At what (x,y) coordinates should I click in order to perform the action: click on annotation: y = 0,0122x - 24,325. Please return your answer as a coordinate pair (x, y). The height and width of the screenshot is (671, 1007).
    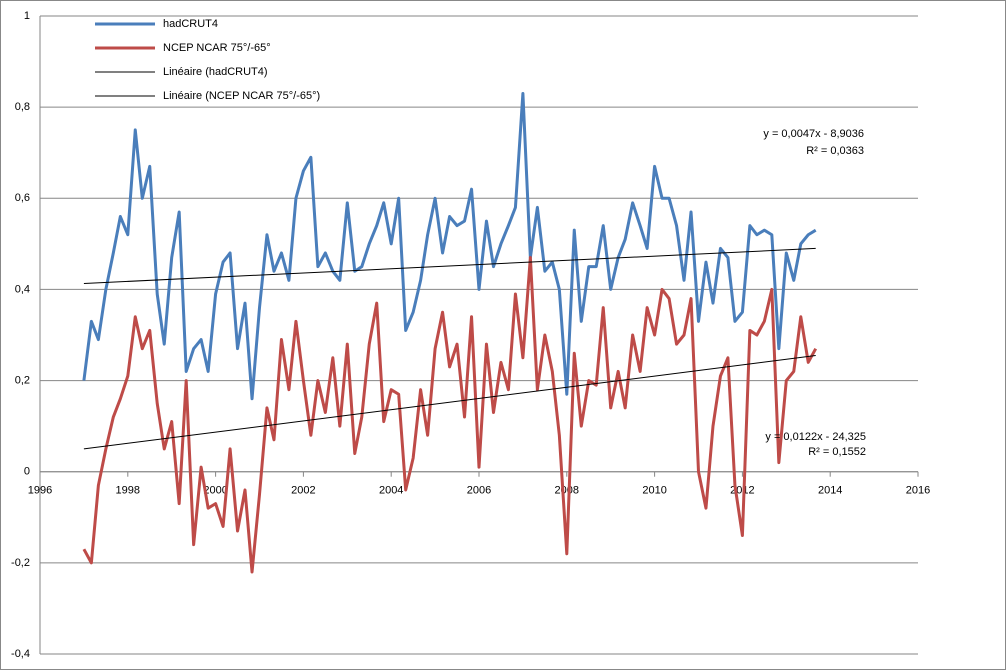
    Looking at the image, I should click on (815, 437).